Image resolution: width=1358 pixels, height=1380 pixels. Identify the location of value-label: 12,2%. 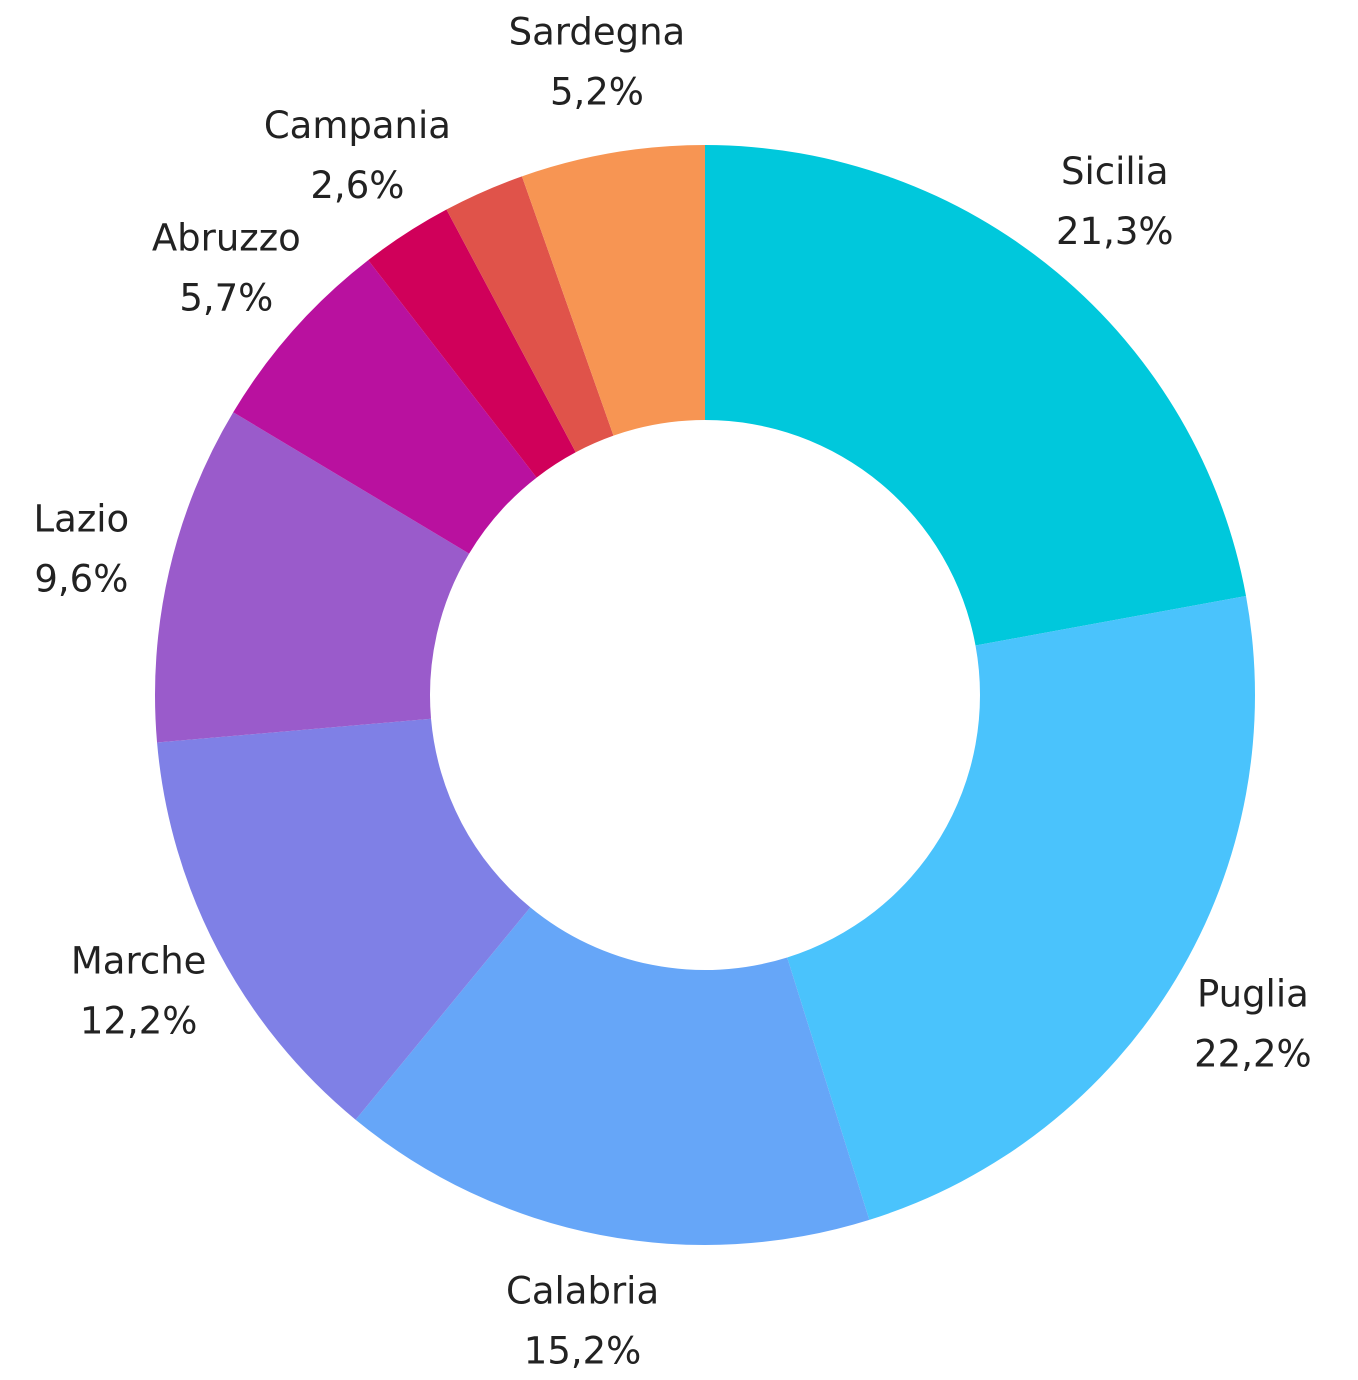
(139, 1021).